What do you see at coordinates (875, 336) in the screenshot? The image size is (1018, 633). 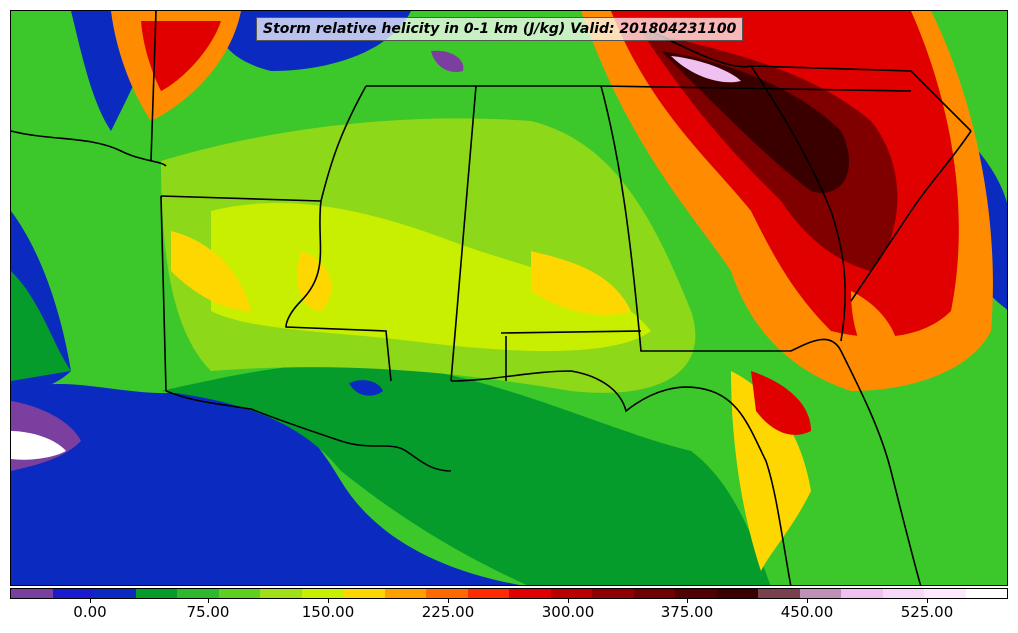 I see `fl-orange-patch` at bounding box center [875, 336].